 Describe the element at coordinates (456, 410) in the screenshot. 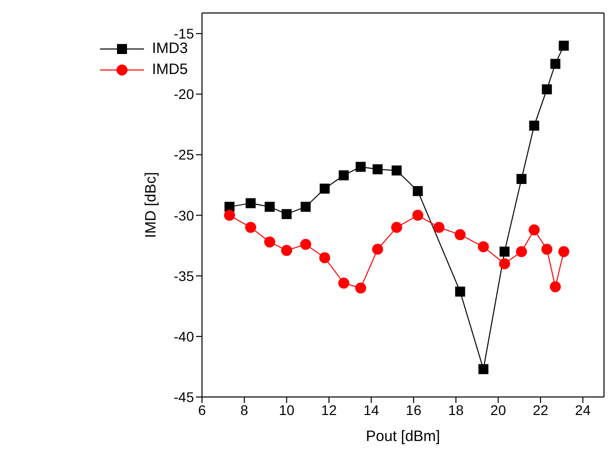

I see `x-tick-label: 18` at that location.